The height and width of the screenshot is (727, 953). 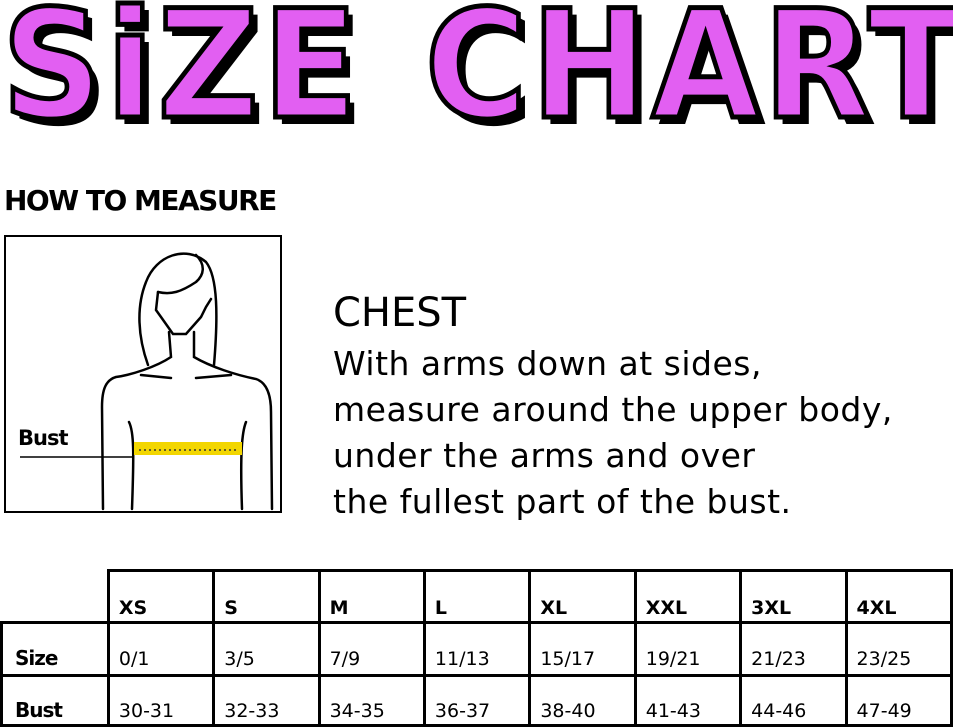 I want to click on header-cell: 3XL, so click(x=793, y=596).